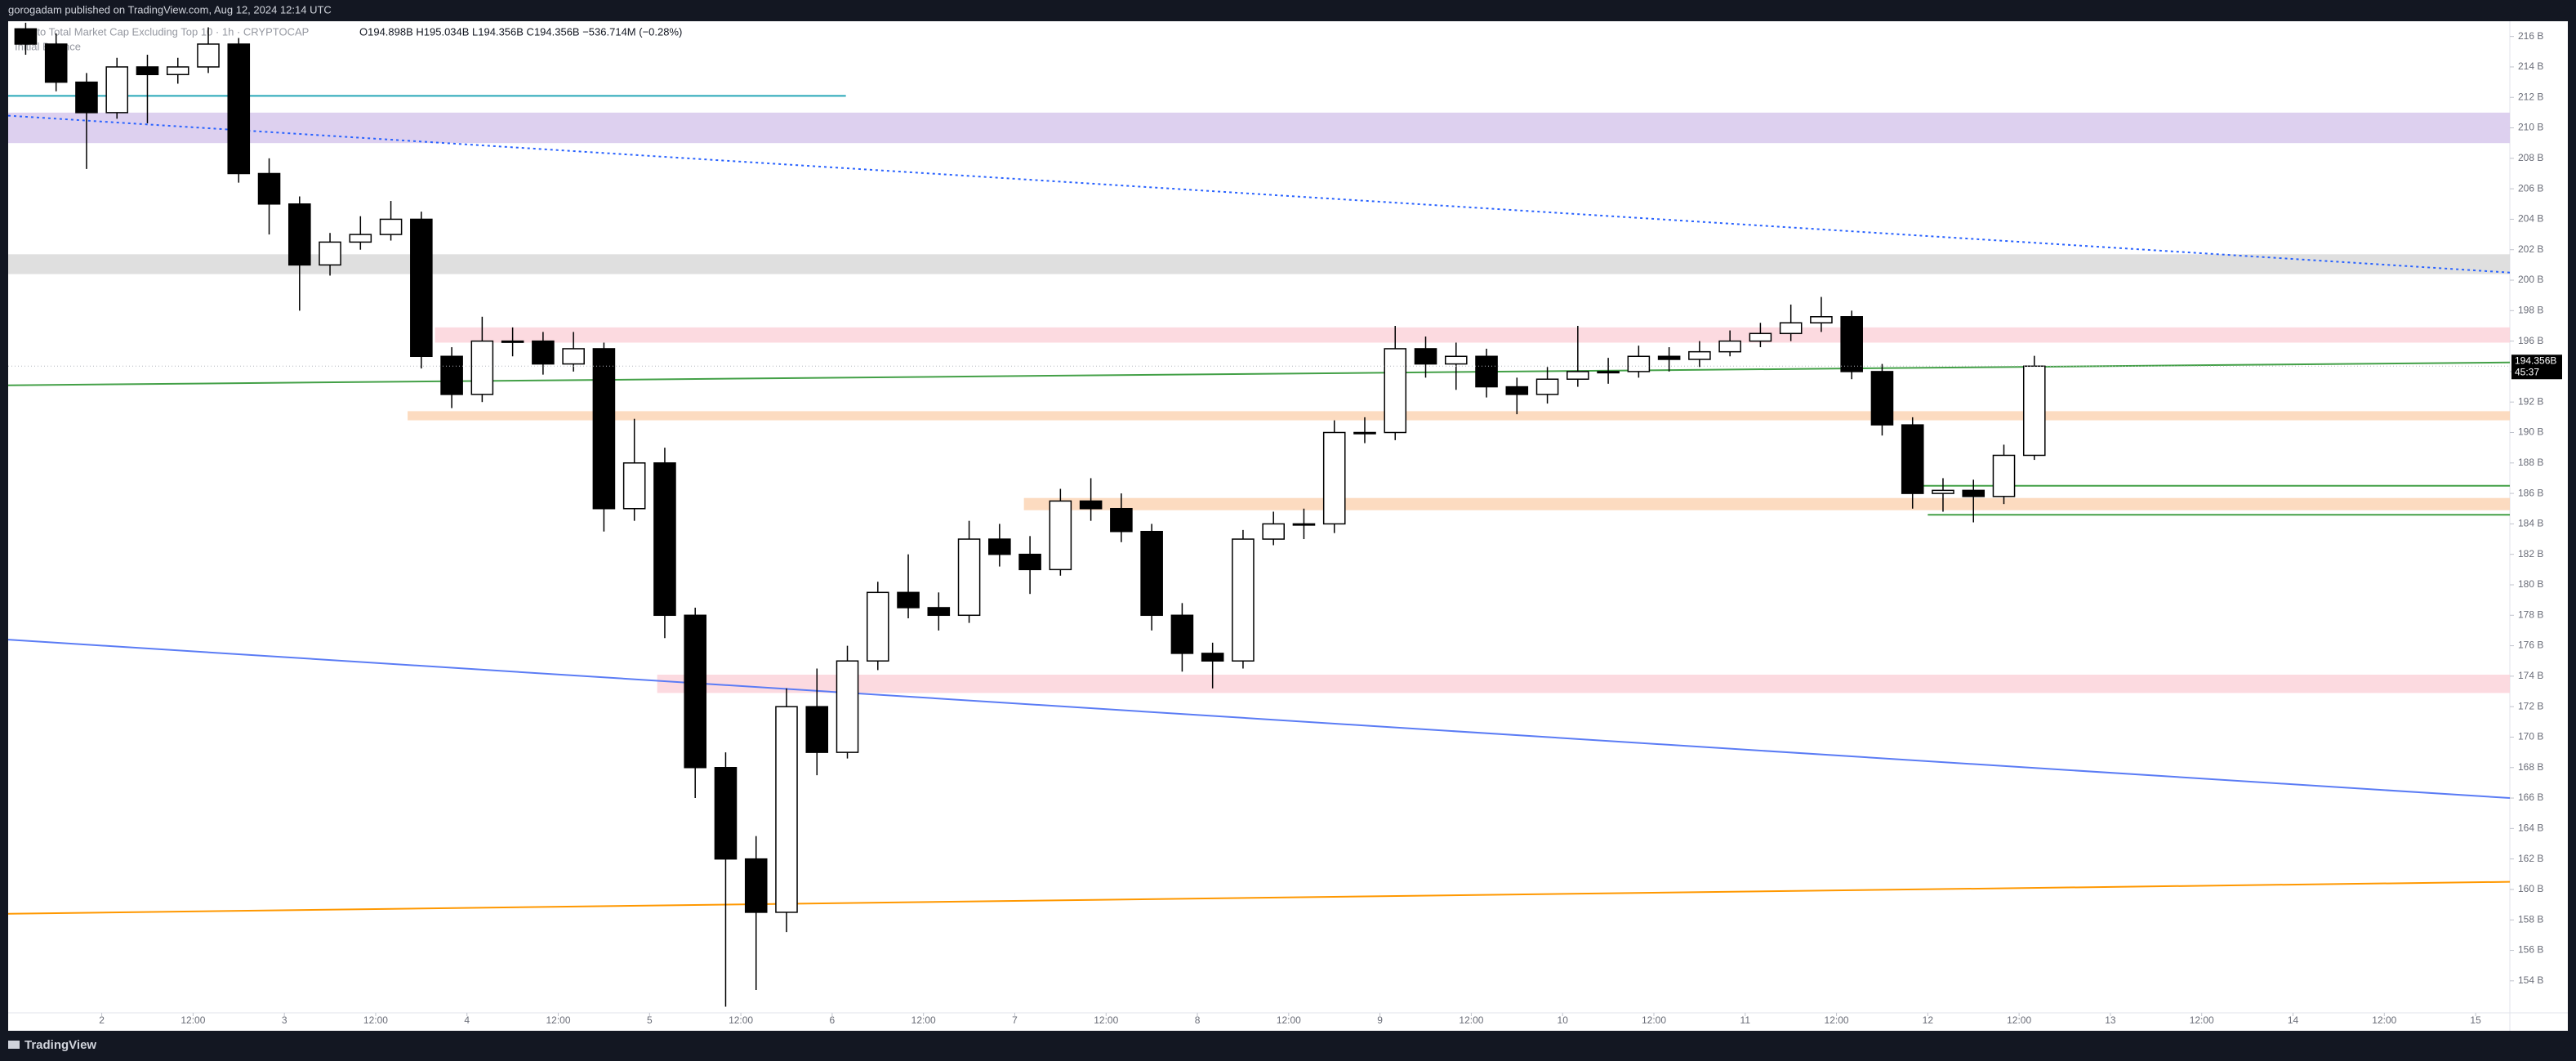 This screenshot has width=2576, height=1061. What do you see at coordinates (2530, 462) in the screenshot?
I see `y-tick-label: 188 B` at bounding box center [2530, 462].